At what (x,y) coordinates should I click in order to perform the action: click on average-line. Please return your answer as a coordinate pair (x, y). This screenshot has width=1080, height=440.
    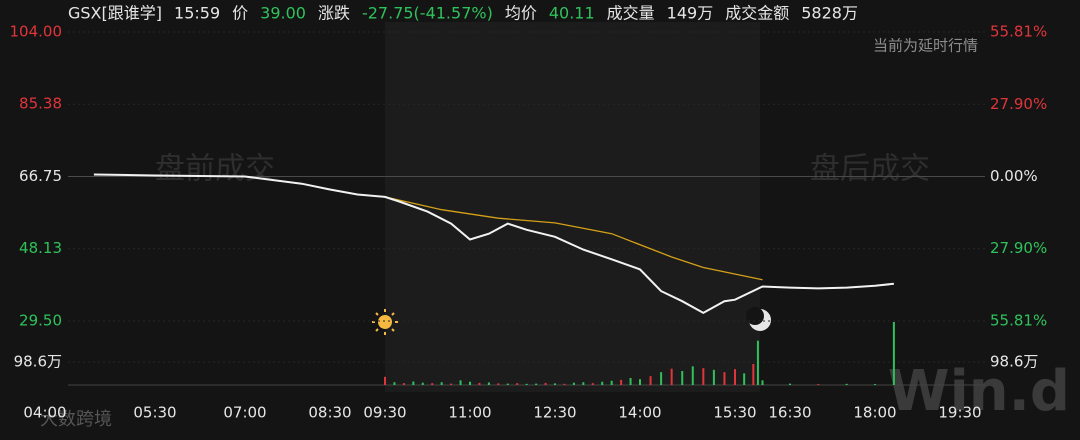
    Looking at the image, I should click on (573, 238).